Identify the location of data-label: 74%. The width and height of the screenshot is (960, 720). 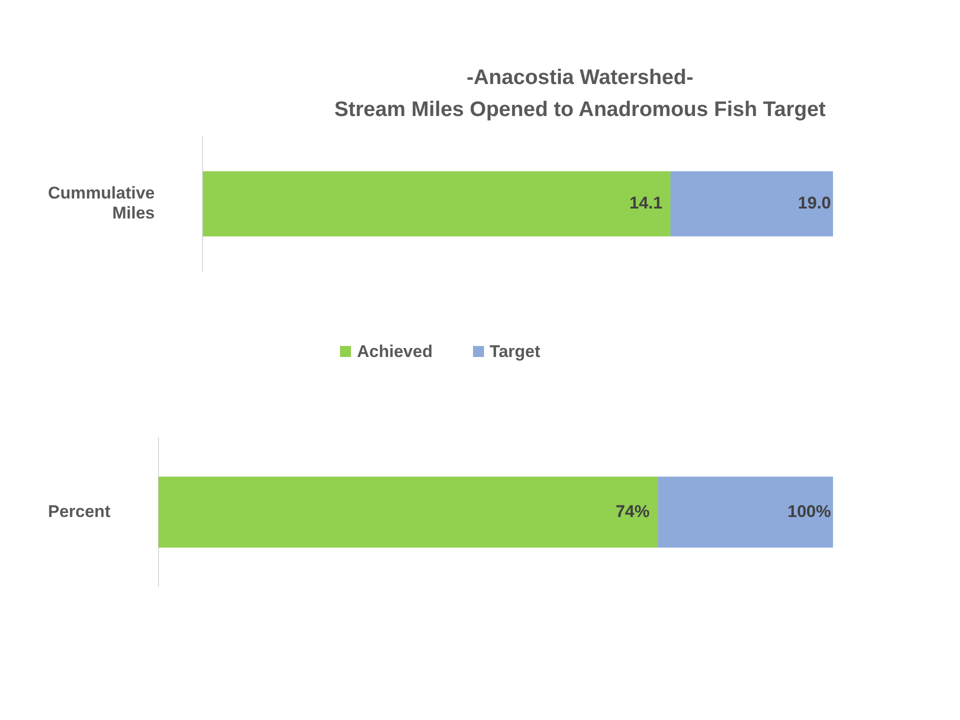
(633, 511).